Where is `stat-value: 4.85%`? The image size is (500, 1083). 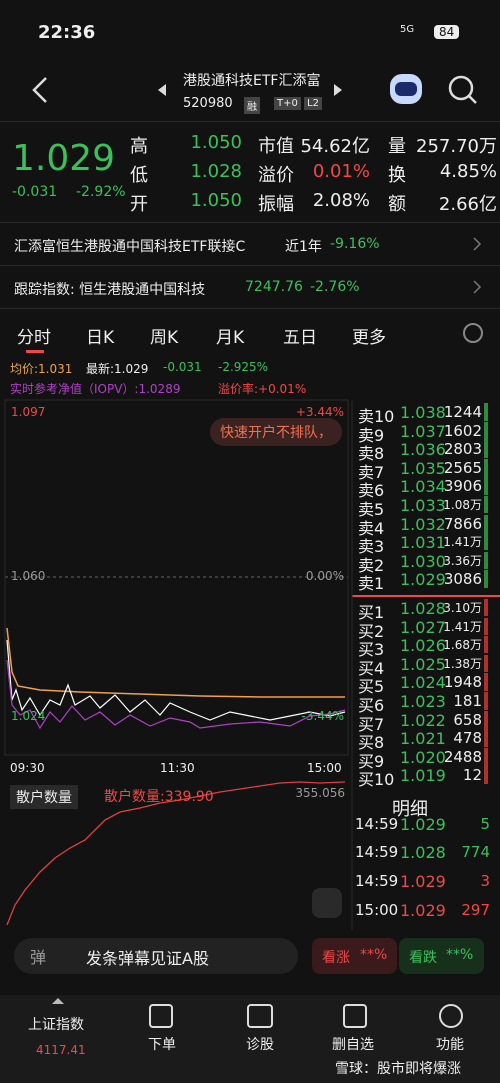 stat-value: 4.85% is located at coordinates (468, 171).